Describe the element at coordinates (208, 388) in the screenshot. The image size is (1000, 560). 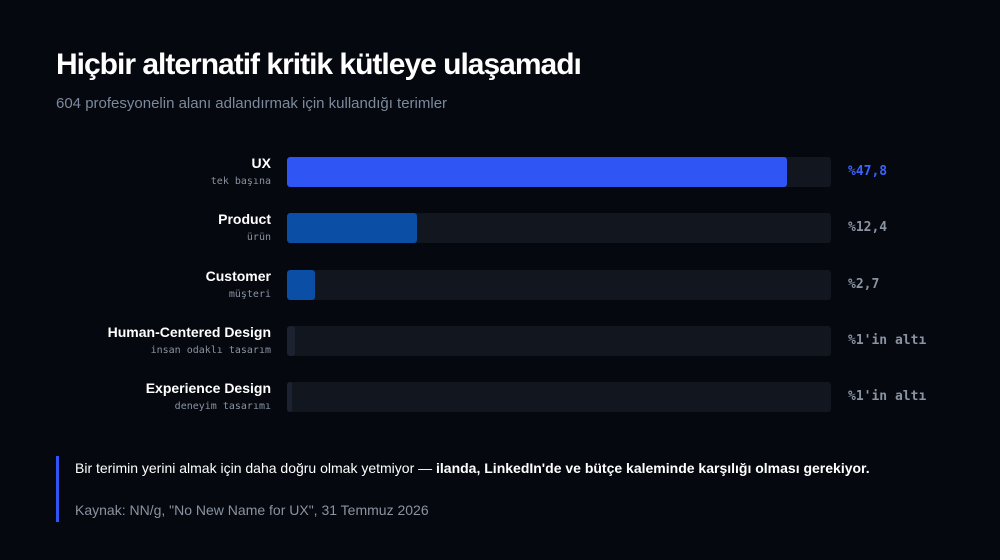
I see `category-label: Experience Design` at that location.